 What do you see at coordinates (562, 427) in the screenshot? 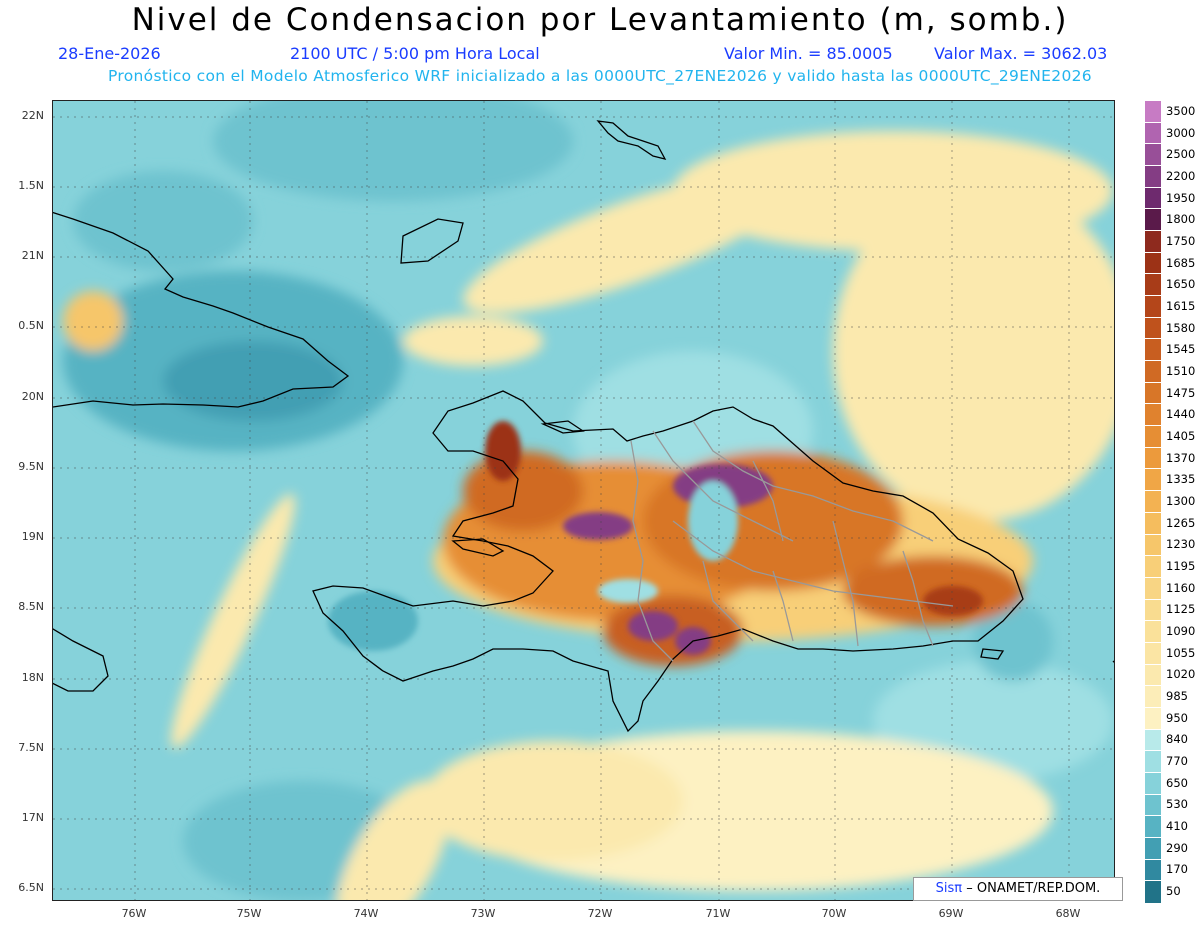
I see `tortuga-island` at bounding box center [562, 427].